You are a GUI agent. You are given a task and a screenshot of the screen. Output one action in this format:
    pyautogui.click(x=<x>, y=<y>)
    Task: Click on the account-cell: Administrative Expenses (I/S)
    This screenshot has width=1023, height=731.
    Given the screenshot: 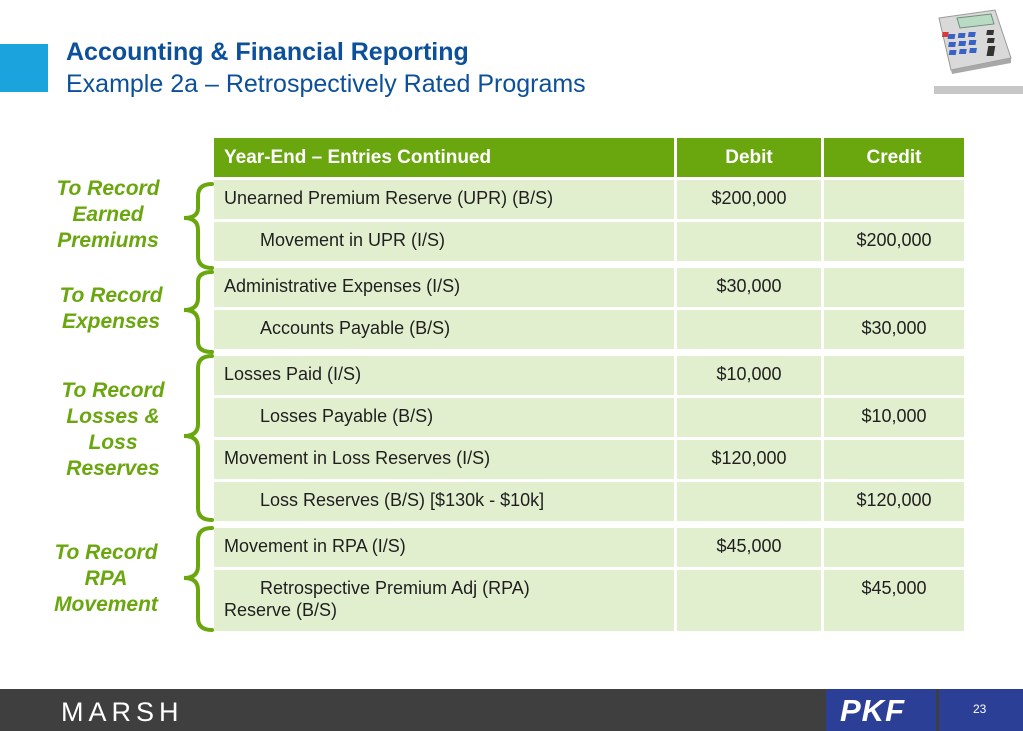 What is the action you would take?
    pyautogui.click(x=444, y=285)
    